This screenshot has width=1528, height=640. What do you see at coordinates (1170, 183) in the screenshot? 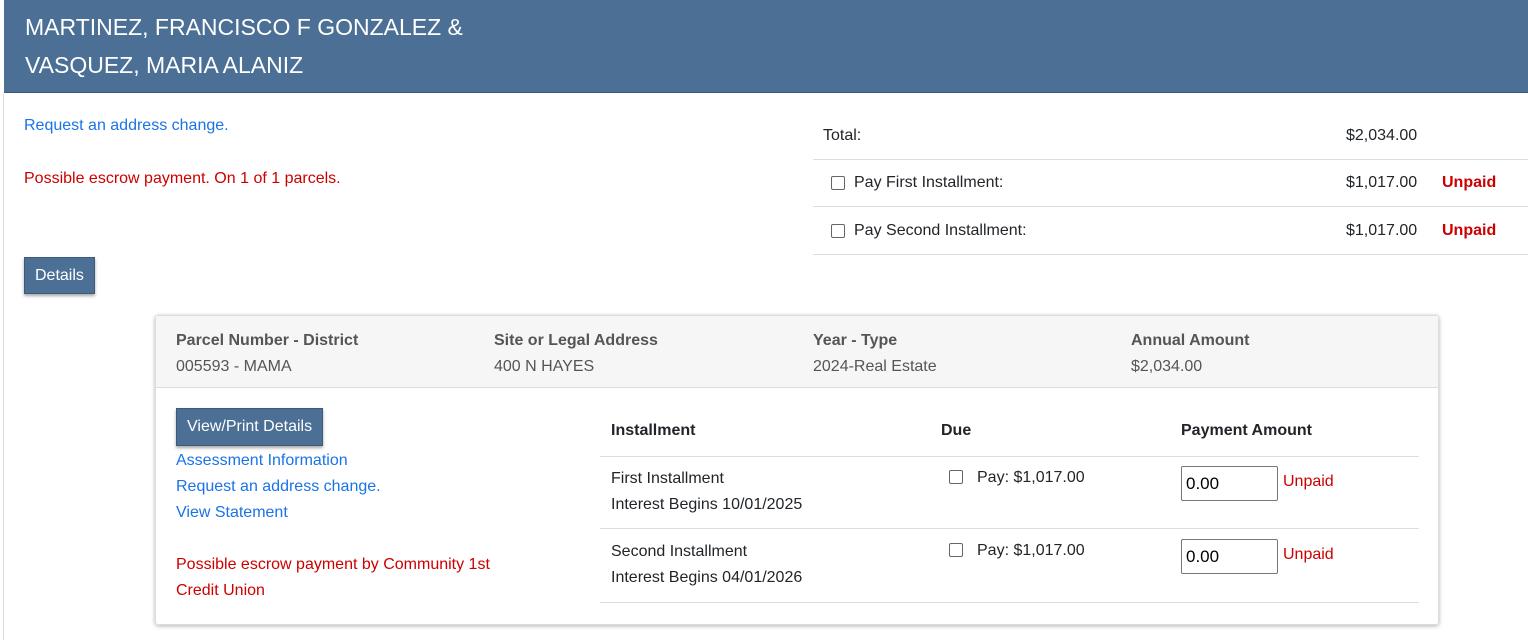
I see `summary-first-installment-row: Pay First Installment: $1,017.00 Unpaid` at bounding box center [1170, 183].